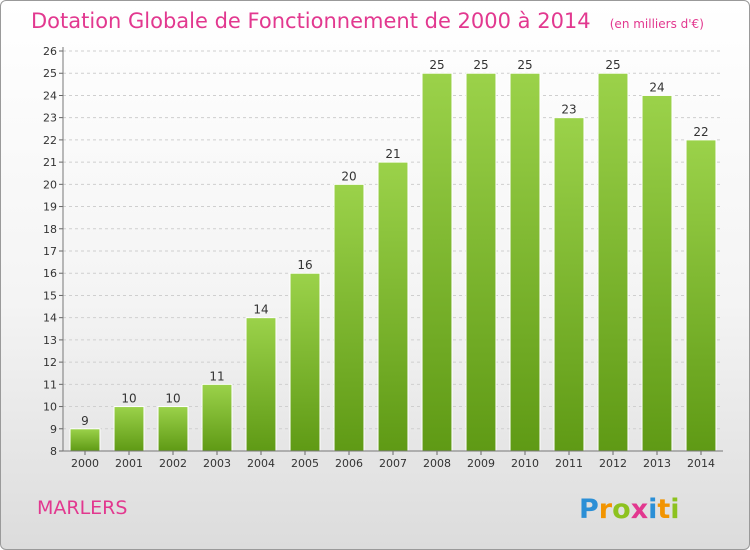  What do you see at coordinates (50, 140) in the screenshot?
I see `y-tick-label: 22` at bounding box center [50, 140].